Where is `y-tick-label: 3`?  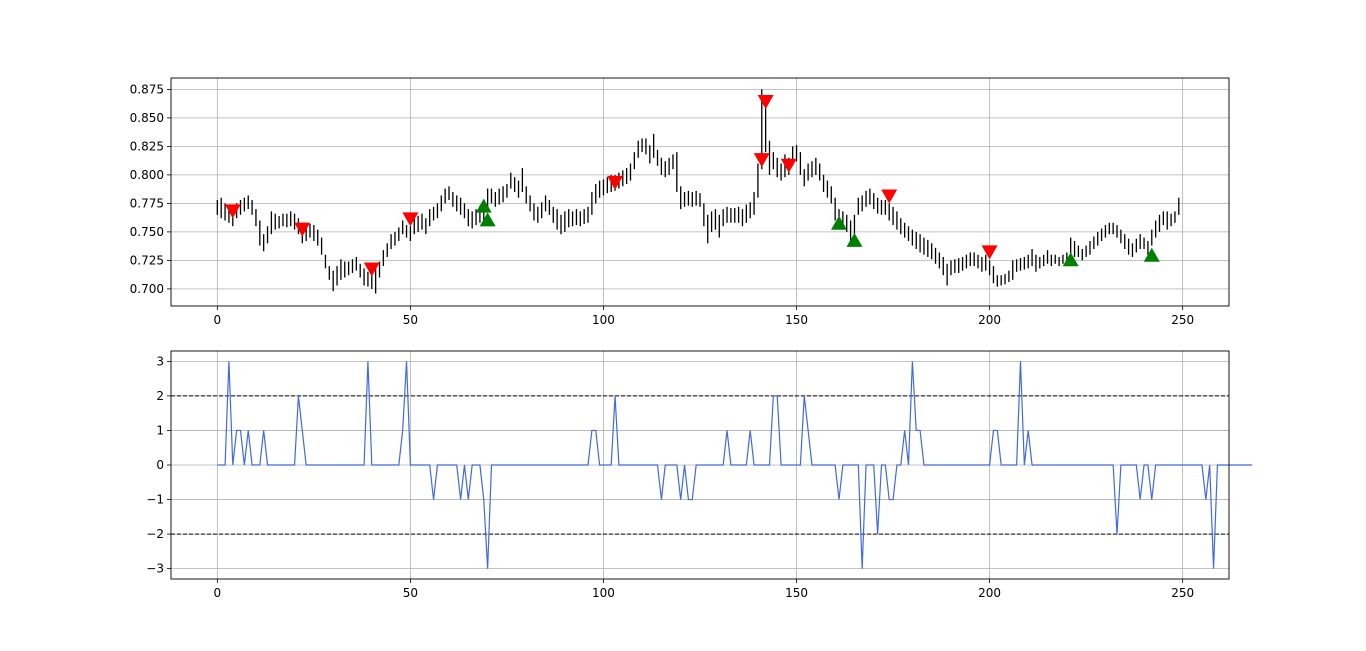
y-tick-label: 3 is located at coordinates (160, 361).